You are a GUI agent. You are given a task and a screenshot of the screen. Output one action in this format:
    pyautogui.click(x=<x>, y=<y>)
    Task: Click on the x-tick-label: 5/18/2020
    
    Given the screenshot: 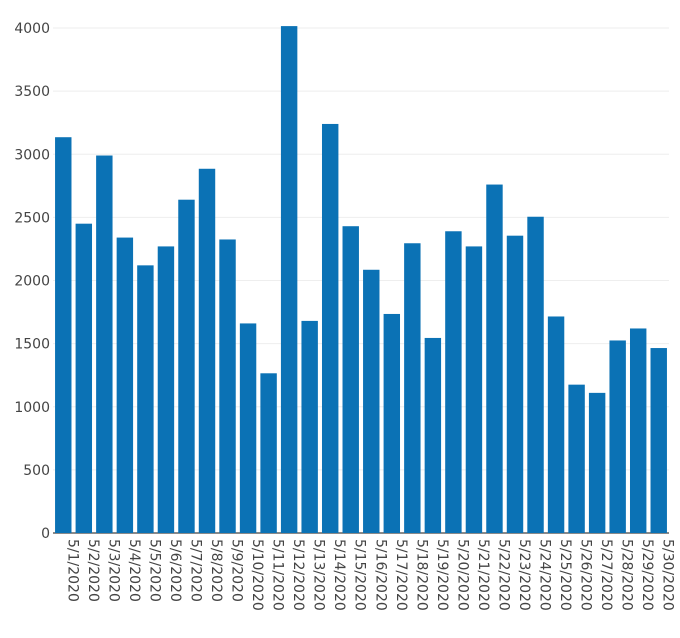 What is the action you would take?
    pyautogui.click(x=421, y=575)
    